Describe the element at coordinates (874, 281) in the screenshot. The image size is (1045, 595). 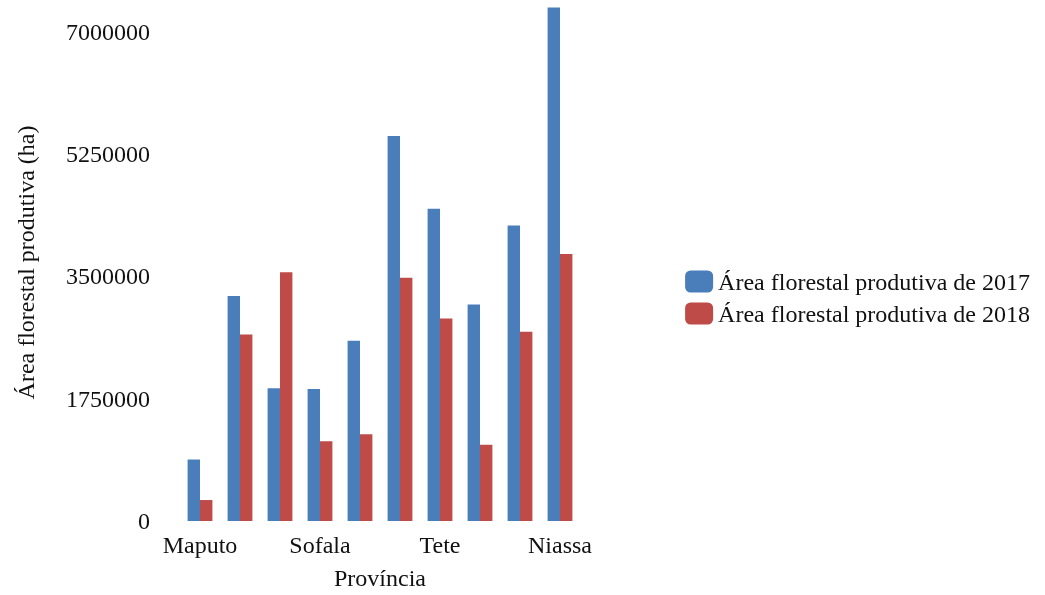
I see `legend-label: Área florestal produtiva de 2017` at that location.